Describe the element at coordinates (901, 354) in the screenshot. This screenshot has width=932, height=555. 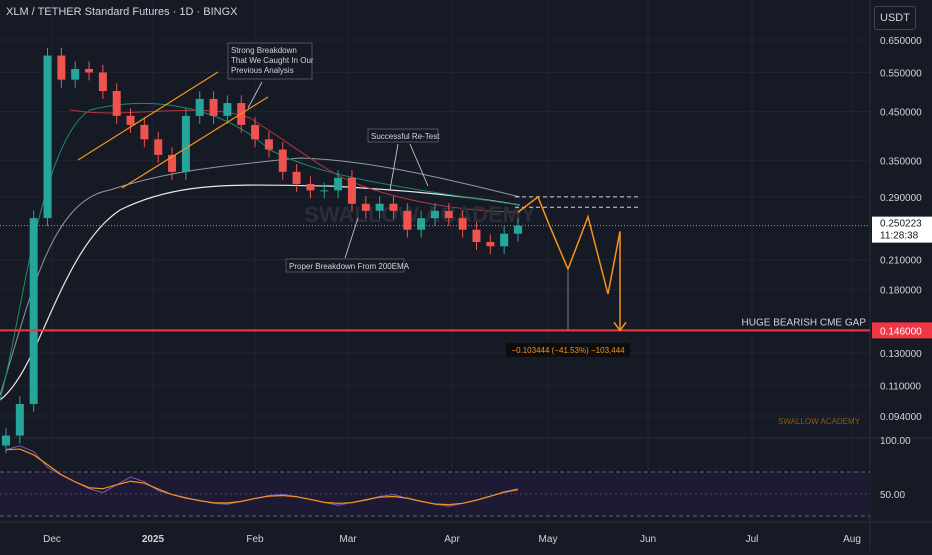
I see `price-tick-label: 0.130000` at that location.